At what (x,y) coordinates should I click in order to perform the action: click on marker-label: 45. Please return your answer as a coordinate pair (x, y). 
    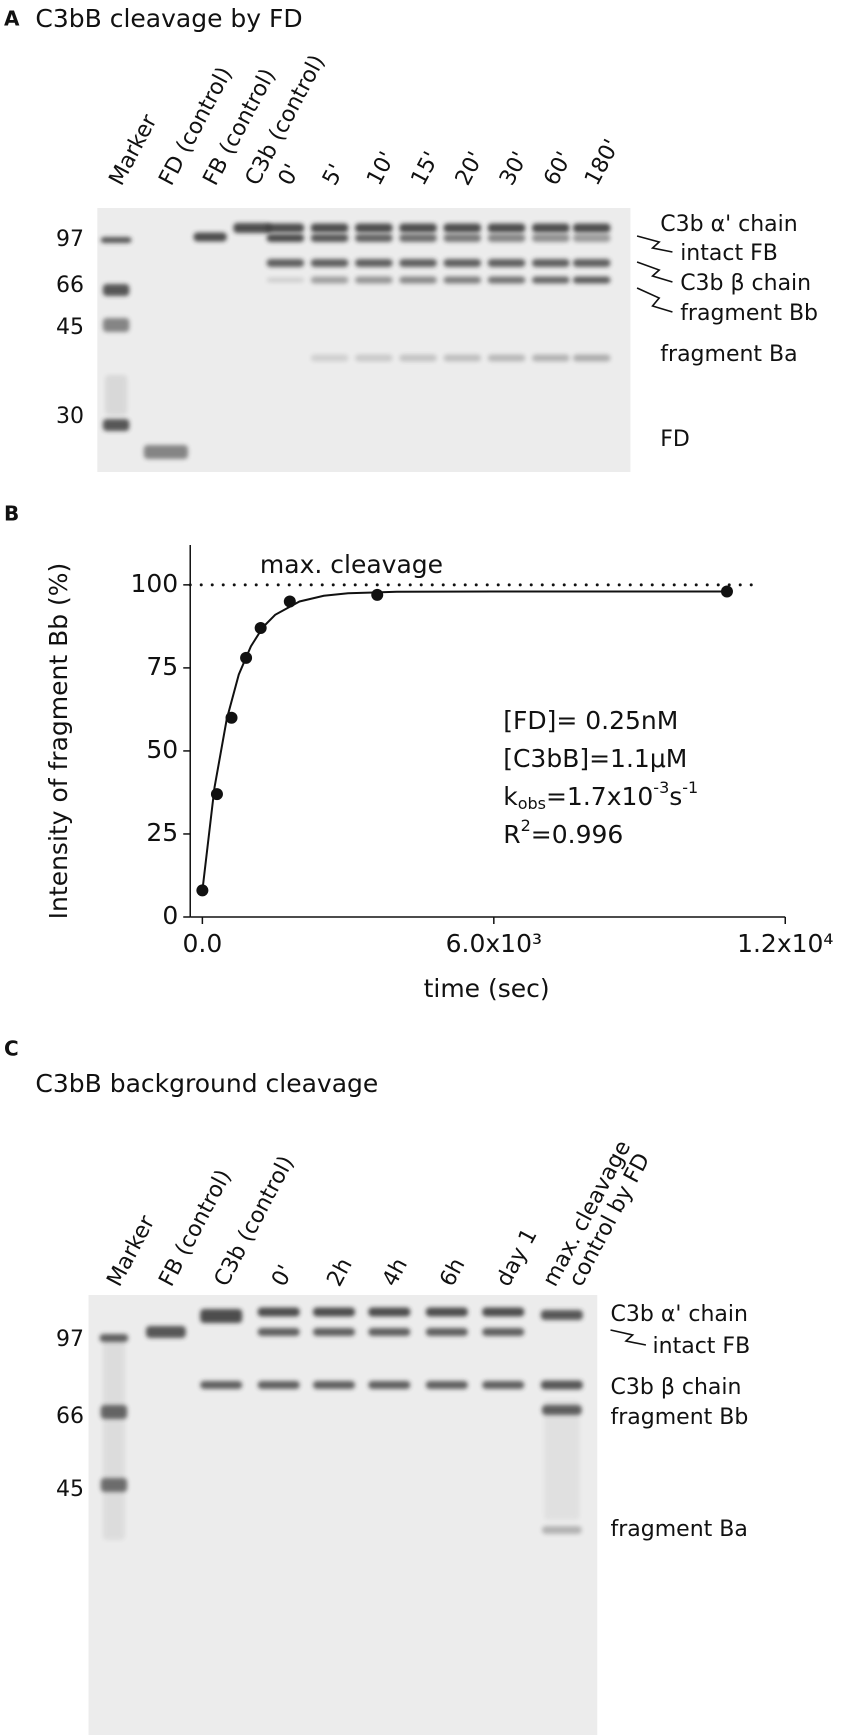
    Looking at the image, I should click on (70, 1489).